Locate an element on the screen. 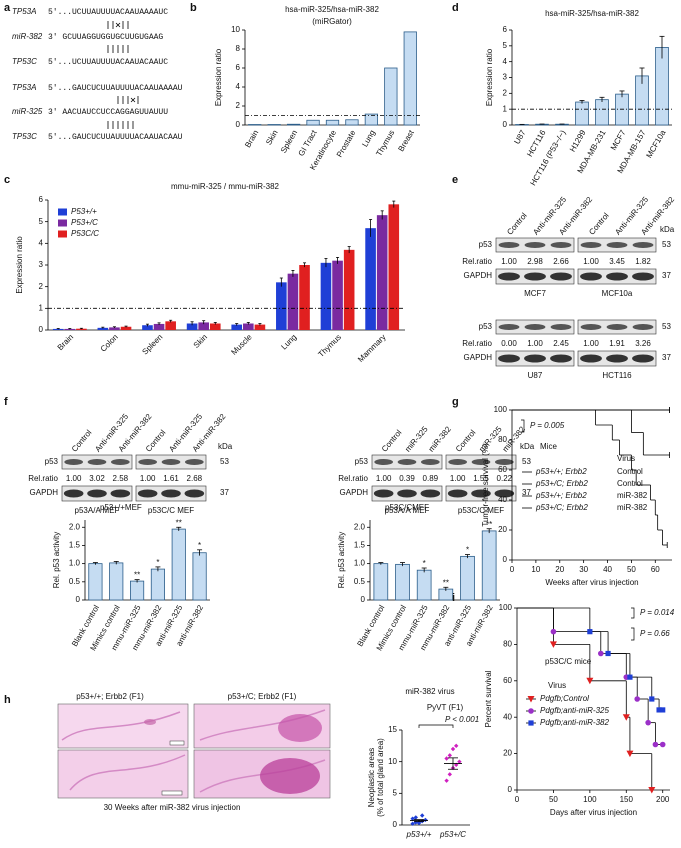 Image resolution: width=681 pixels, height=848 pixels. cell-label: MCF10a is located at coordinates (617, 293).